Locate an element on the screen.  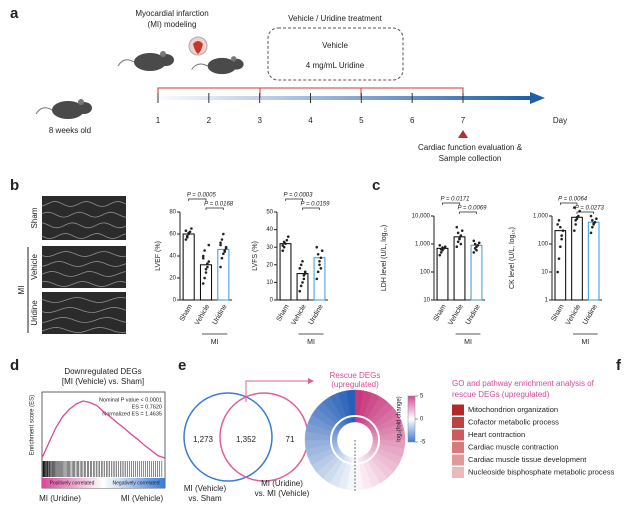
modeling-text: Myocardial infarction is located at coordinates (171, 13).